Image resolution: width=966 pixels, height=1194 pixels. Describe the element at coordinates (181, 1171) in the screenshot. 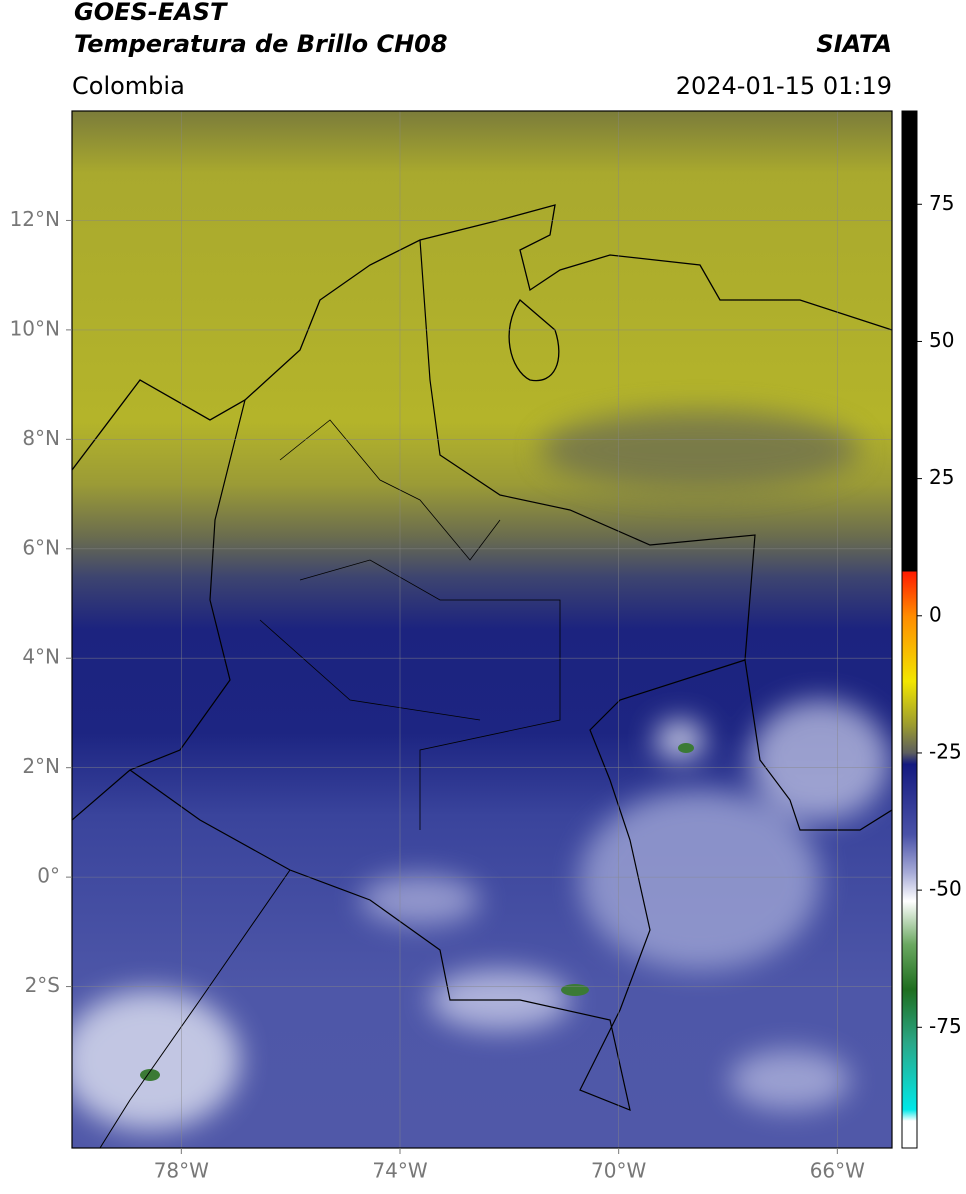

I see `x-tick-label: 78°W` at that location.